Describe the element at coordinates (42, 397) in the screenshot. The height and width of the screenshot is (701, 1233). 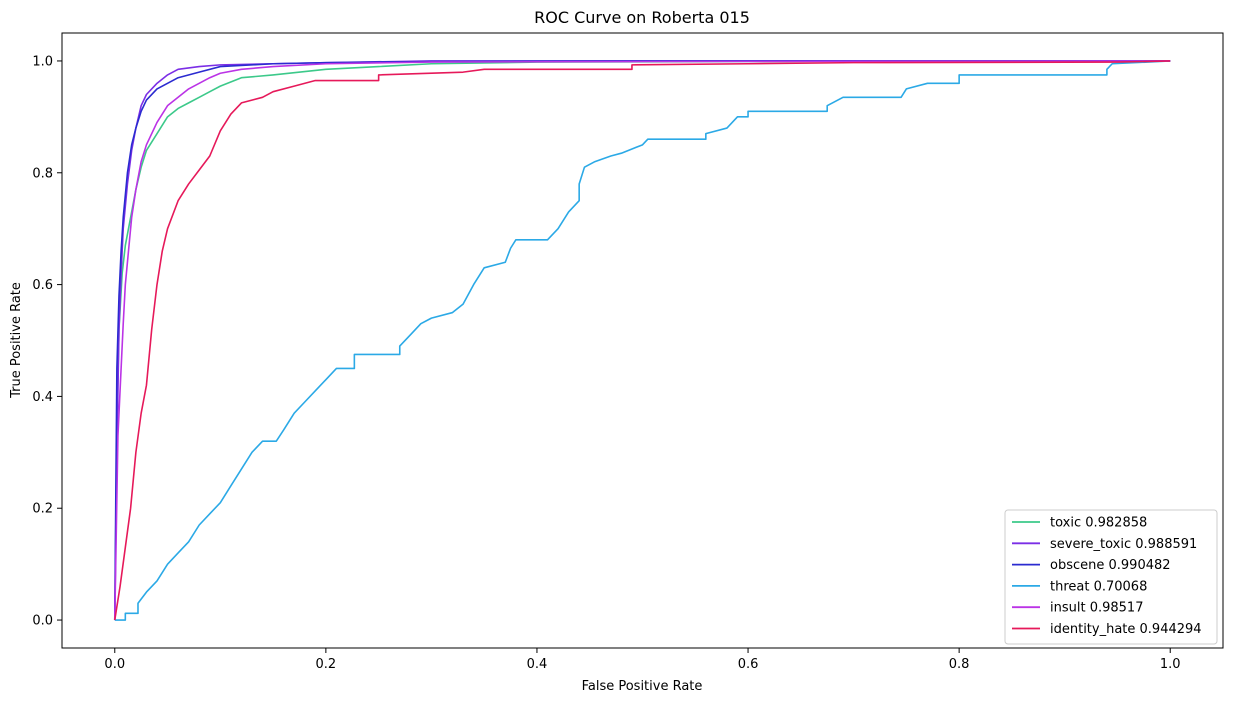
I see `y-tick-label: 0.4` at that location.